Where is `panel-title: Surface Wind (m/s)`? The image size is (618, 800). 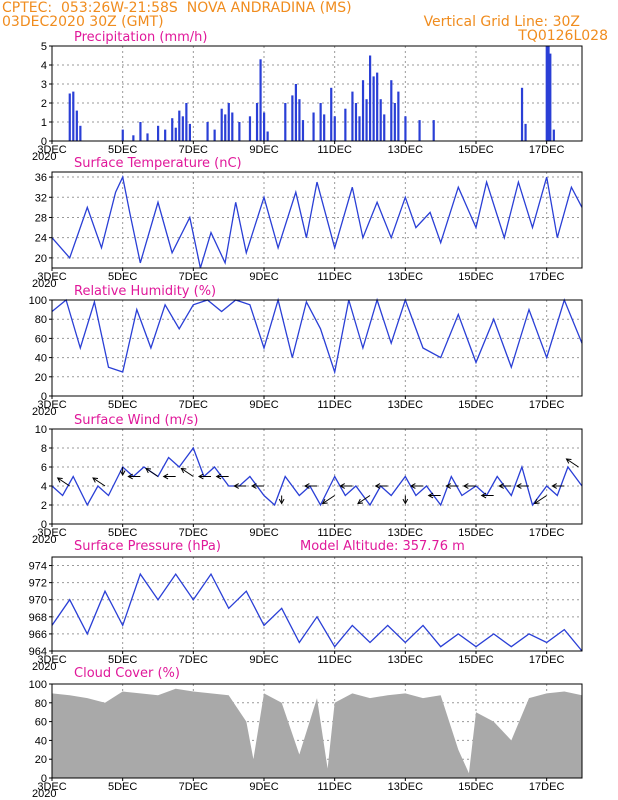
panel-title: Surface Wind (m/s) is located at coordinates (136, 420).